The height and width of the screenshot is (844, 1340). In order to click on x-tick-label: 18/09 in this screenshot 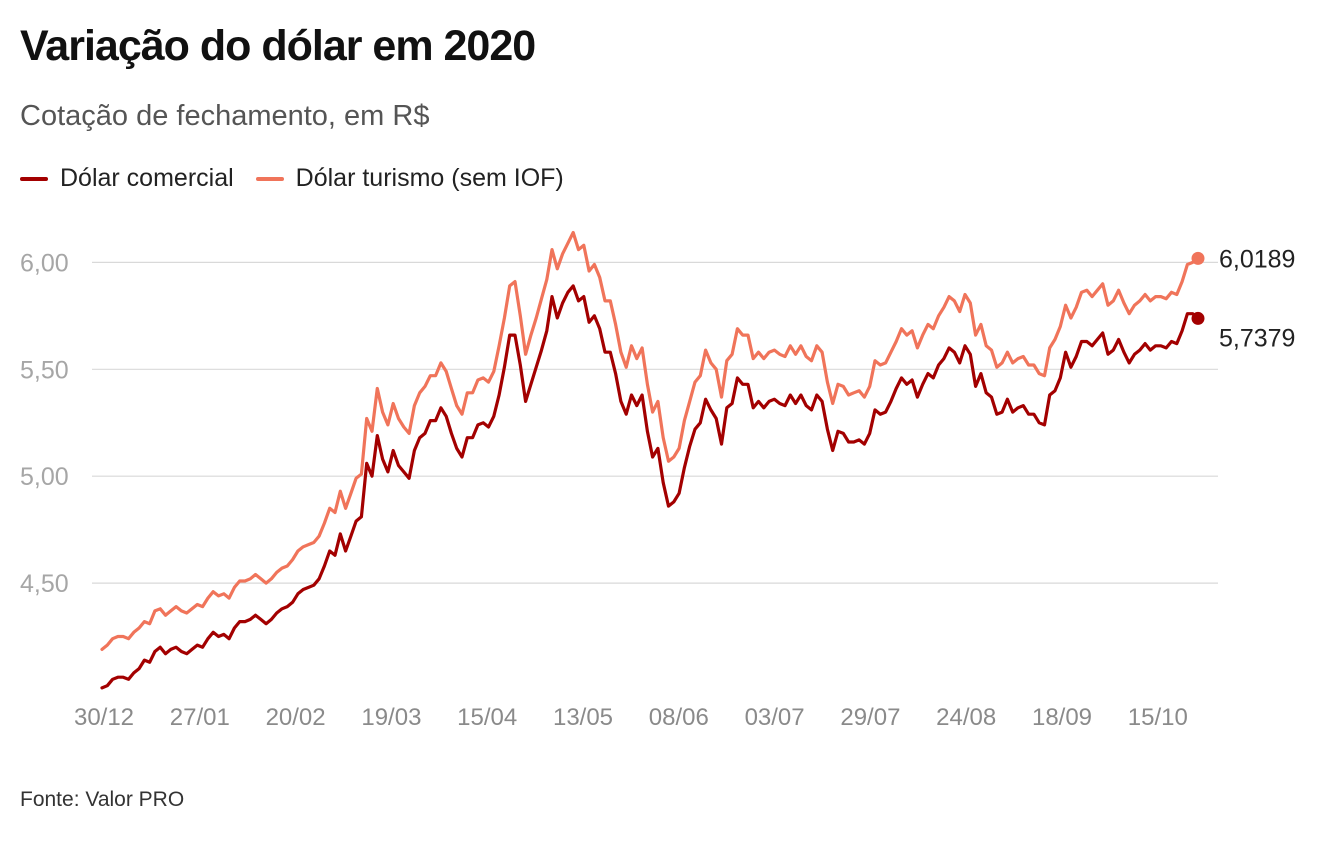, I will do `click(1062, 717)`.